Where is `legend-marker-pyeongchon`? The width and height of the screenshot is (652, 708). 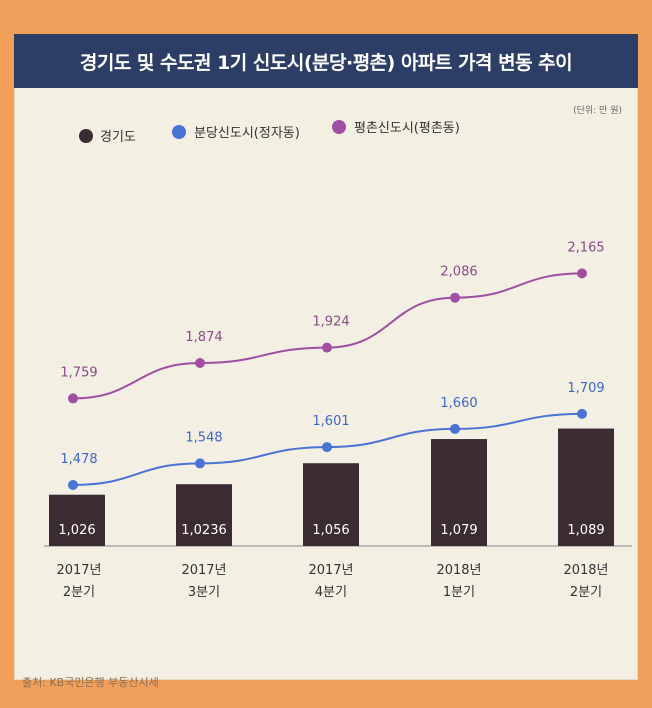 legend-marker-pyeongchon is located at coordinates (339, 127).